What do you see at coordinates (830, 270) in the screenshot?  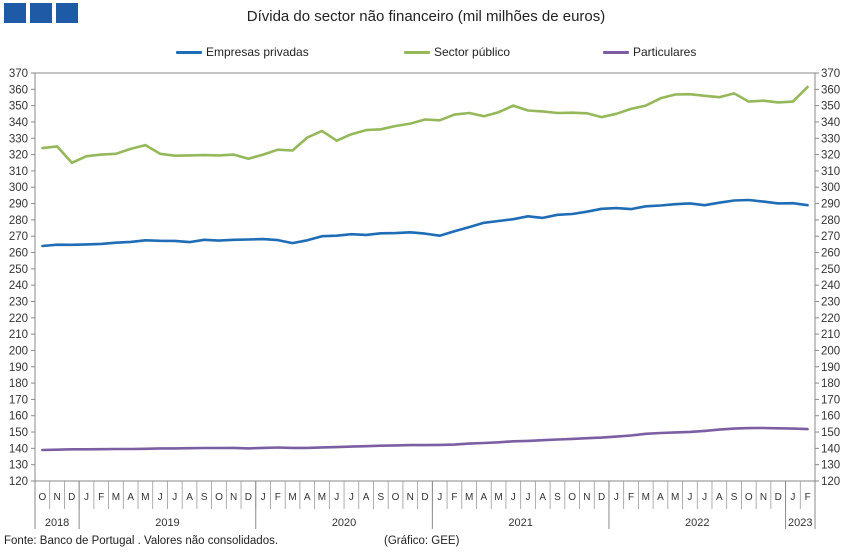 I see `y-tick-label-right: 250` at bounding box center [830, 270].